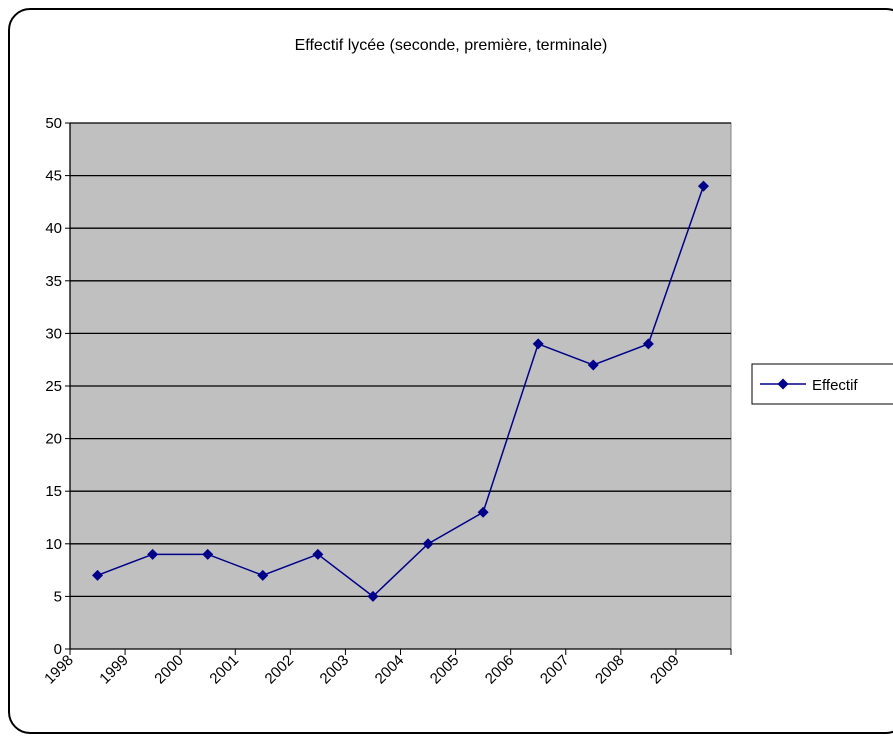  Describe the element at coordinates (114, 670) in the screenshot. I see `x-tick-label: 1999` at that location.